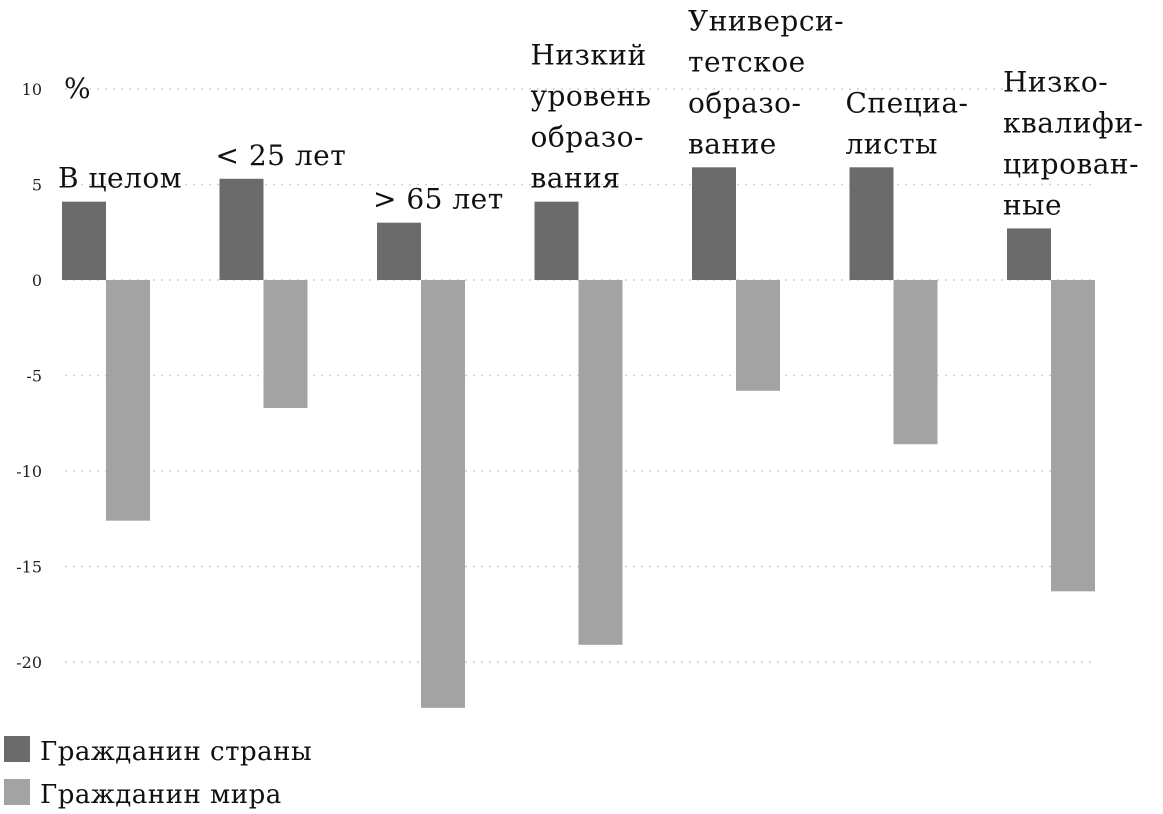 This screenshot has height=814, width=1163. What do you see at coordinates (37, 185) in the screenshot?
I see `y-tick-label: 5` at bounding box center [37, 185].